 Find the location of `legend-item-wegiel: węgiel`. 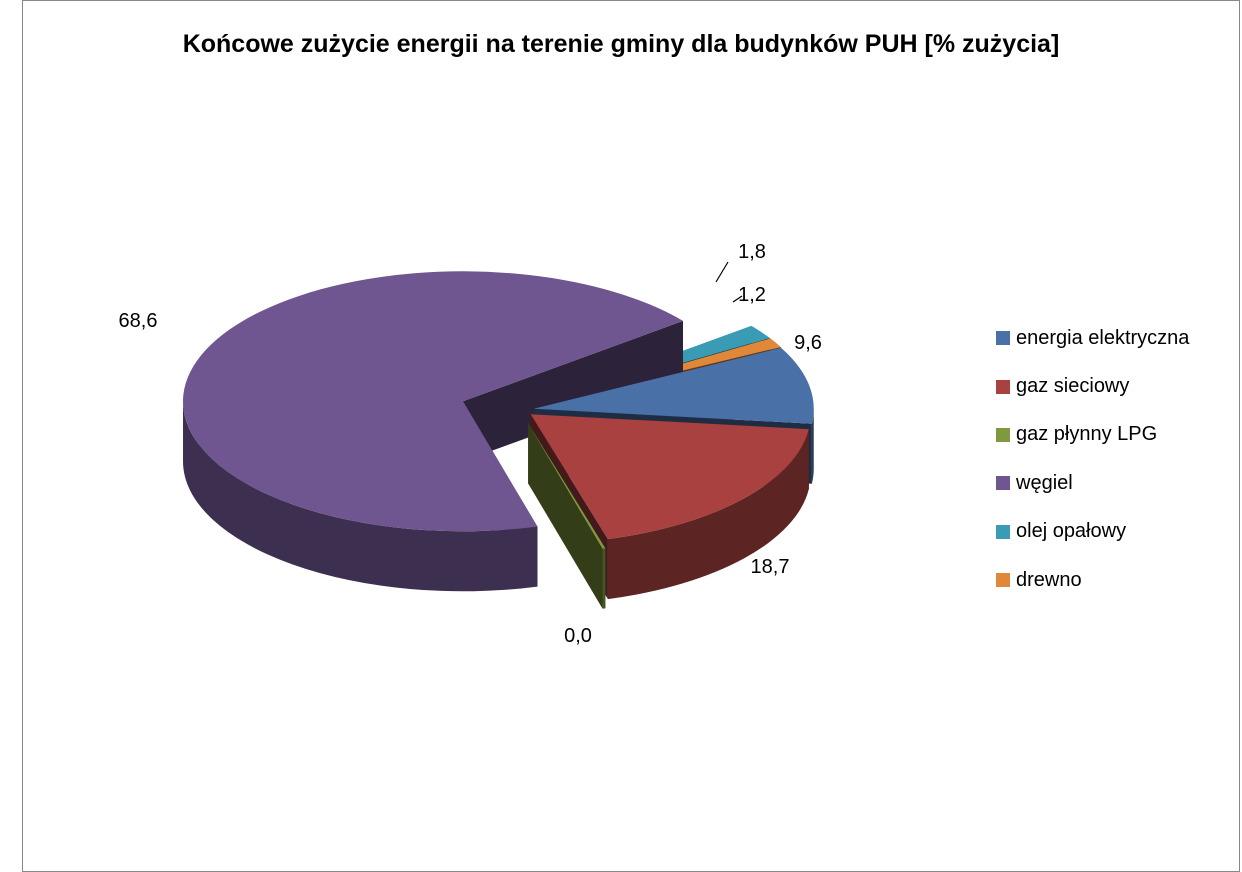

legend-item-wegiel: węgiel is located at coordinates (1092, 483).